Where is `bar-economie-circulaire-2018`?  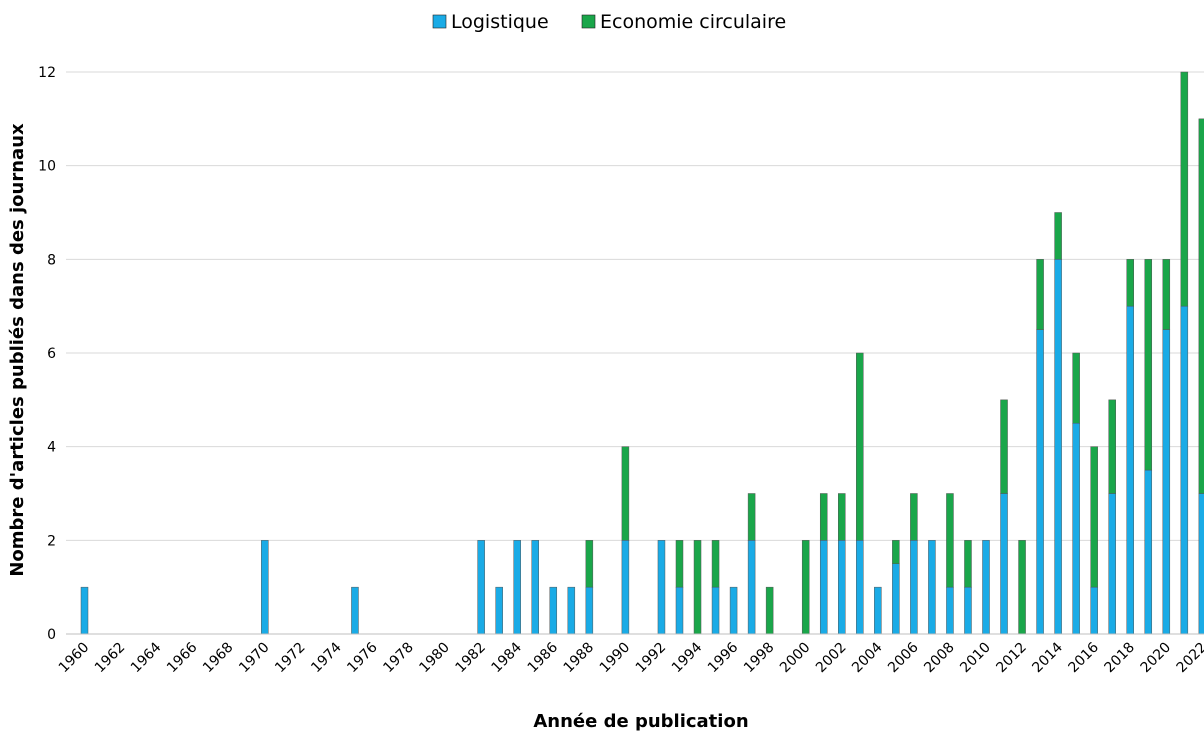
bar-economie-circulaire-2018 is located at coordinates (1130, 283).